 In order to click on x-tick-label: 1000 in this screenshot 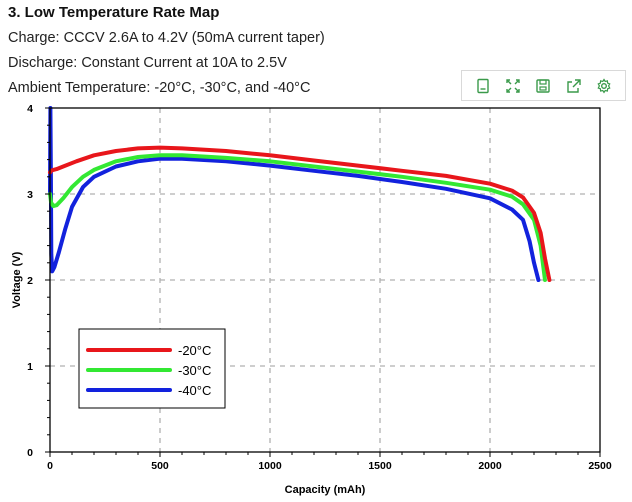, I will do `click(270, 466)`.